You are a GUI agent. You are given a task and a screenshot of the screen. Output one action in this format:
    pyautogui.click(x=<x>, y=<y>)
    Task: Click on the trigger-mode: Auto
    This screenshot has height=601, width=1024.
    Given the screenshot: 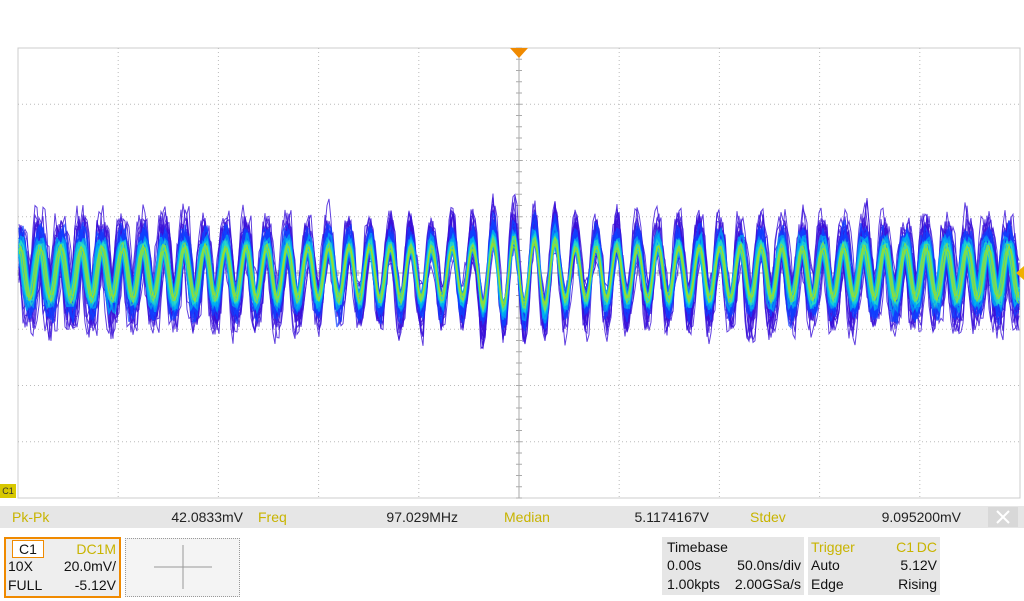 What is the action you would take?
    pyautogui.click(x=825, y=565)
    